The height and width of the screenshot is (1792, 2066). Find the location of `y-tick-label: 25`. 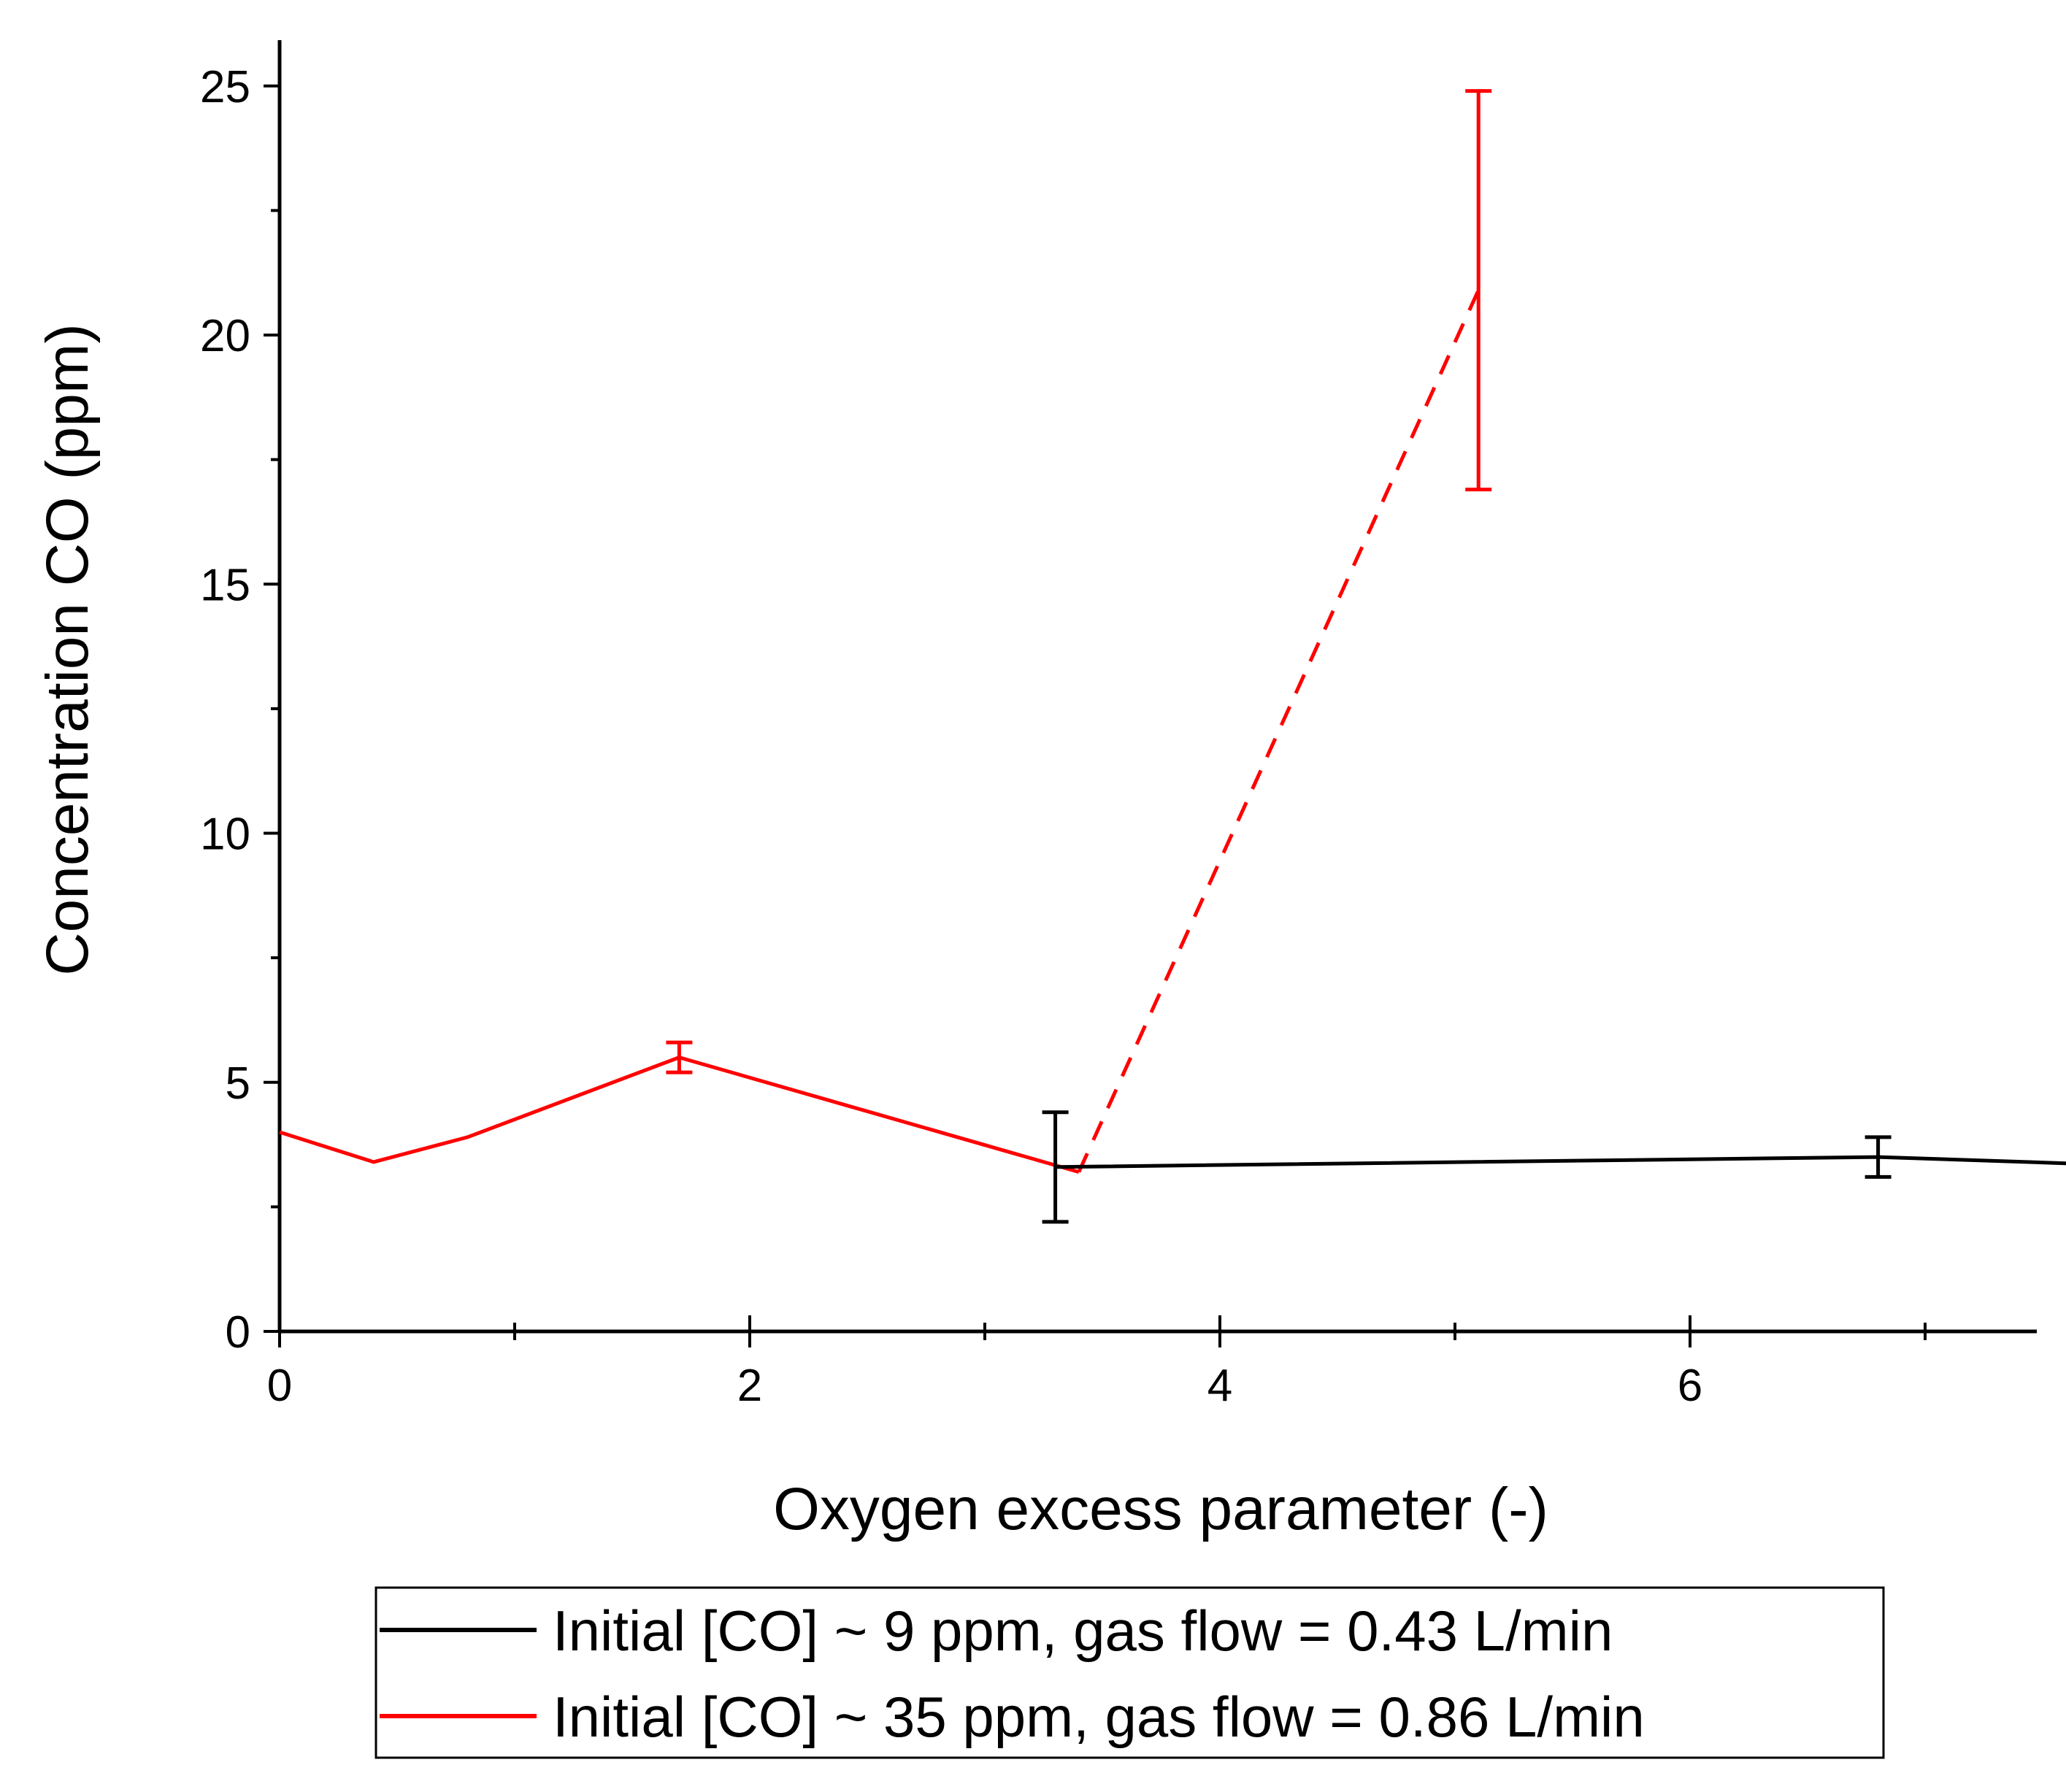

y-tick-label: 25 is located at coordinates (225, 87).